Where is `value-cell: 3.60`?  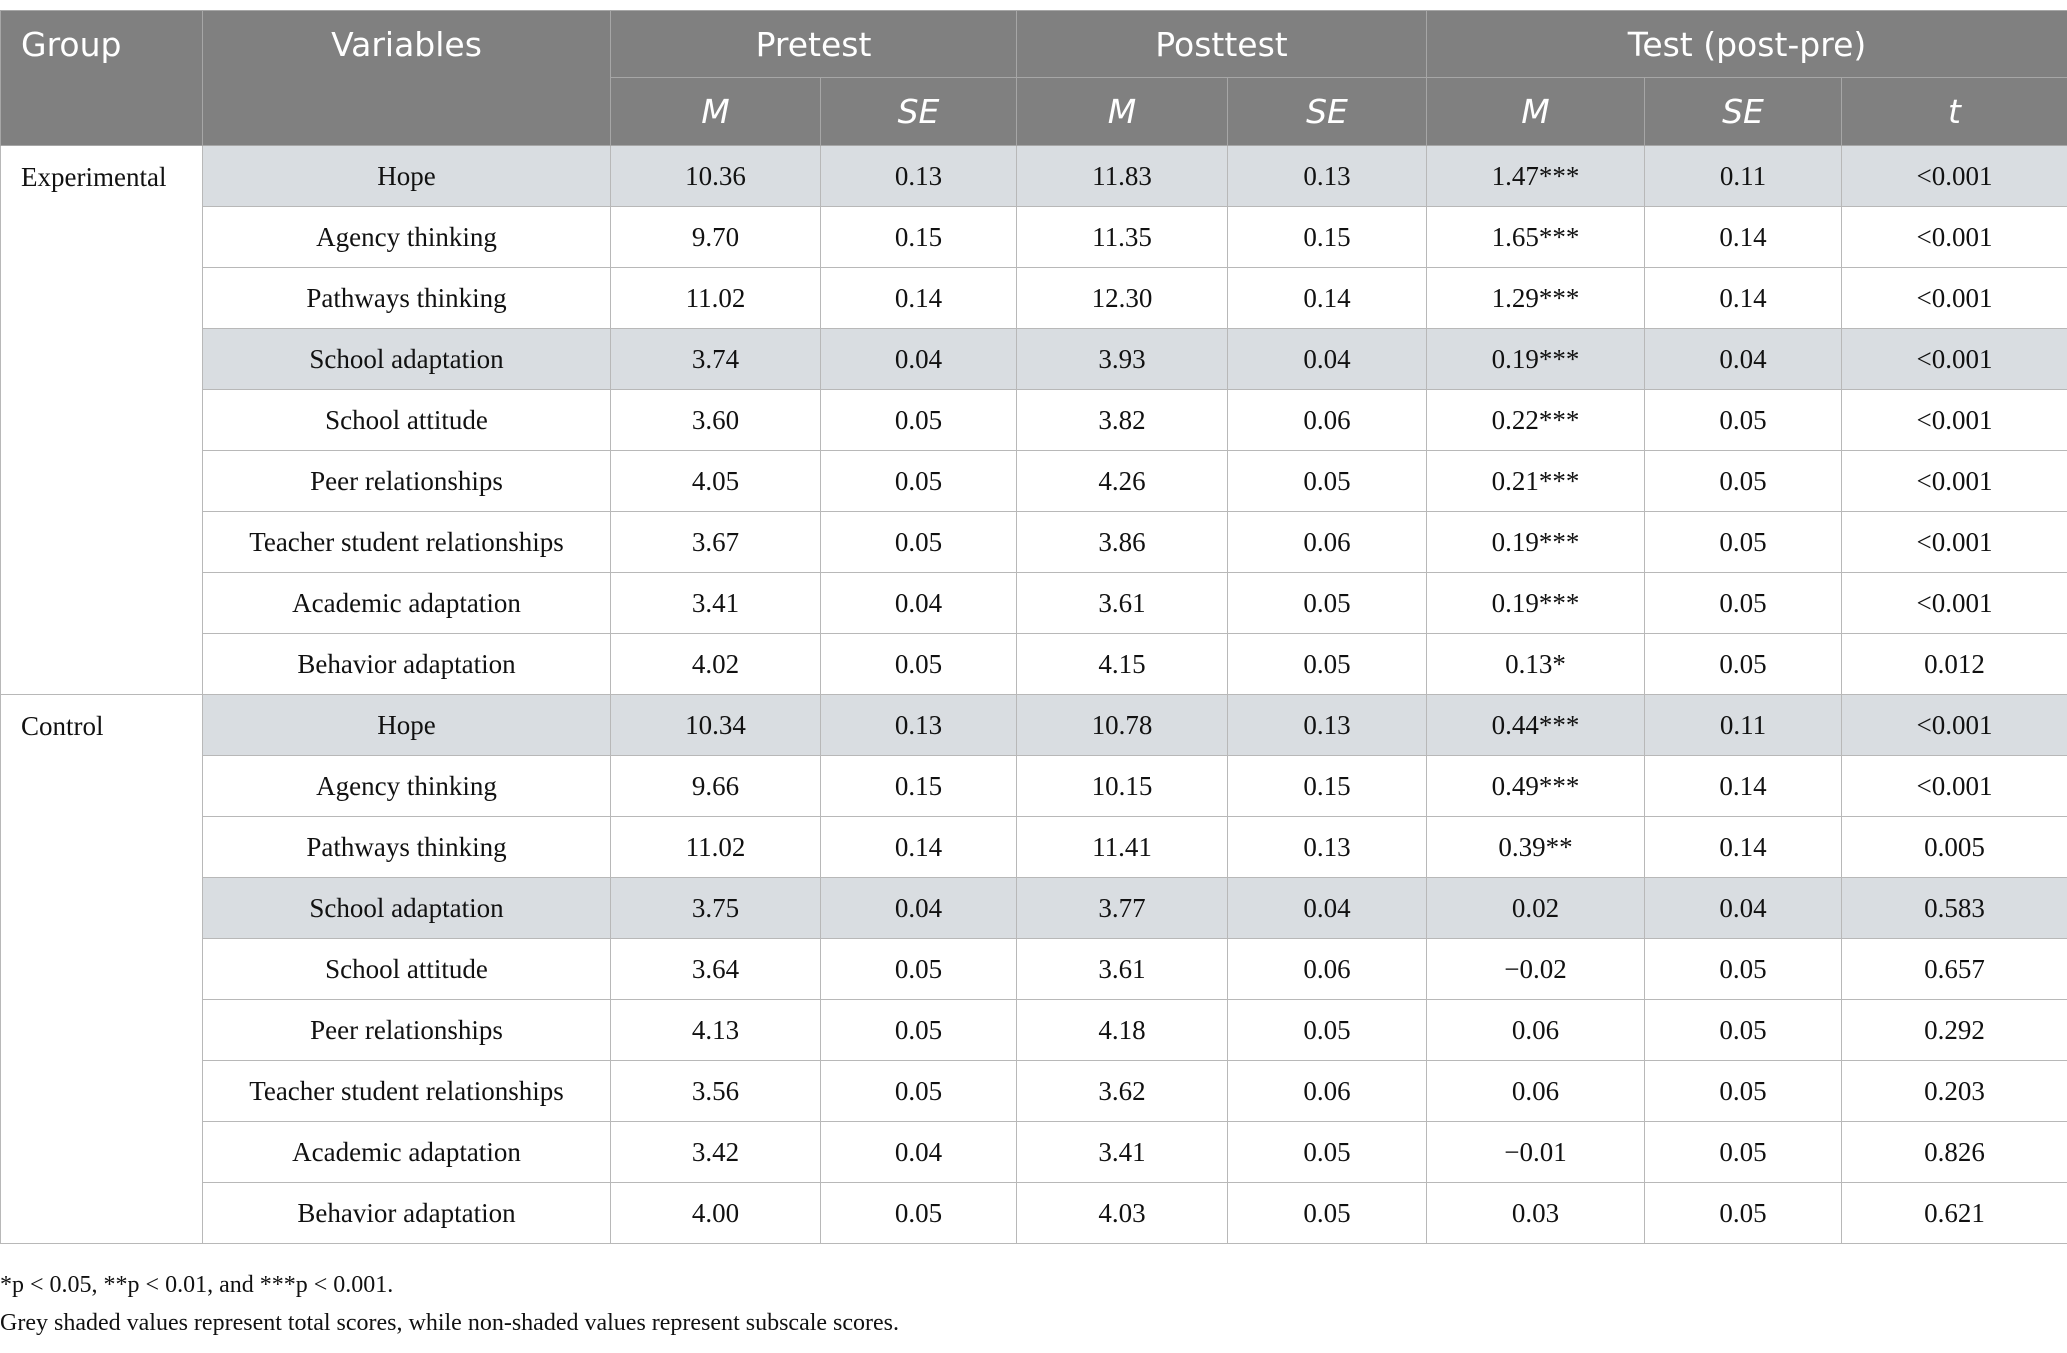 value-cell: 3.60 is located at coordinates (715, 420).